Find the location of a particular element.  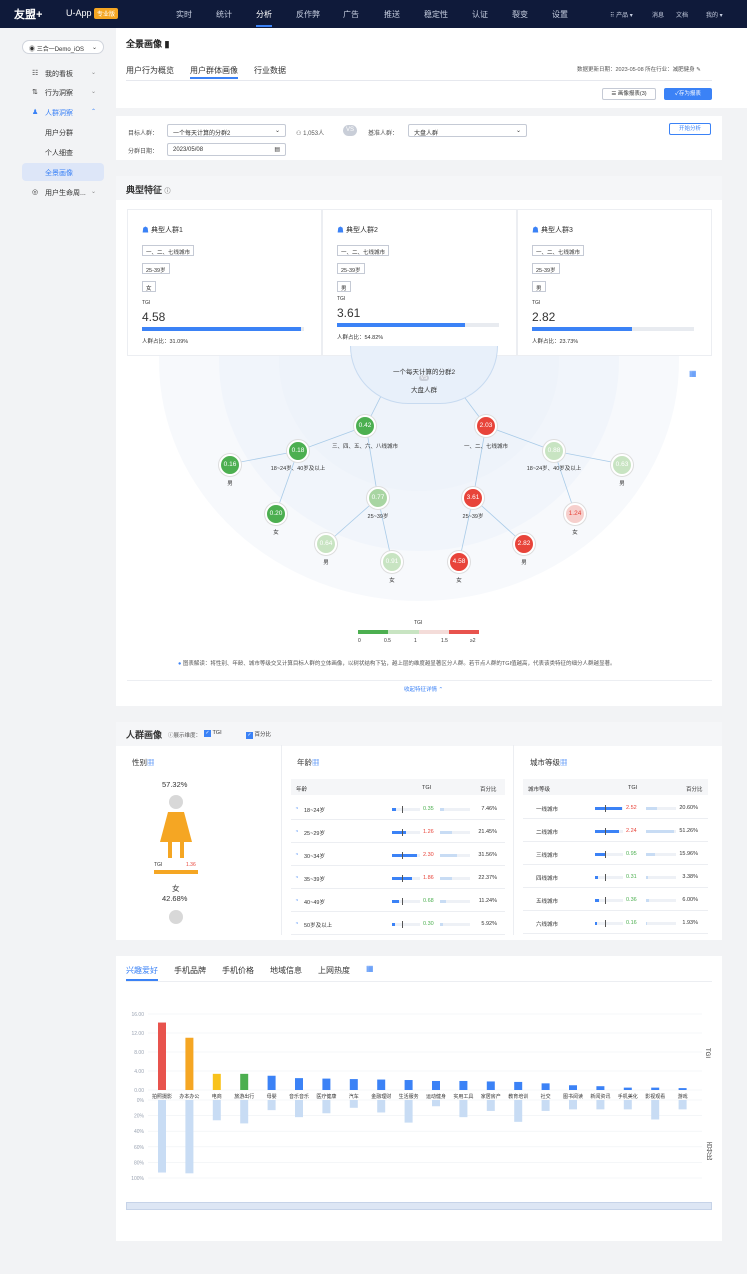

x-tick-label: 家居房产 is located at coordinates (491, 1096).